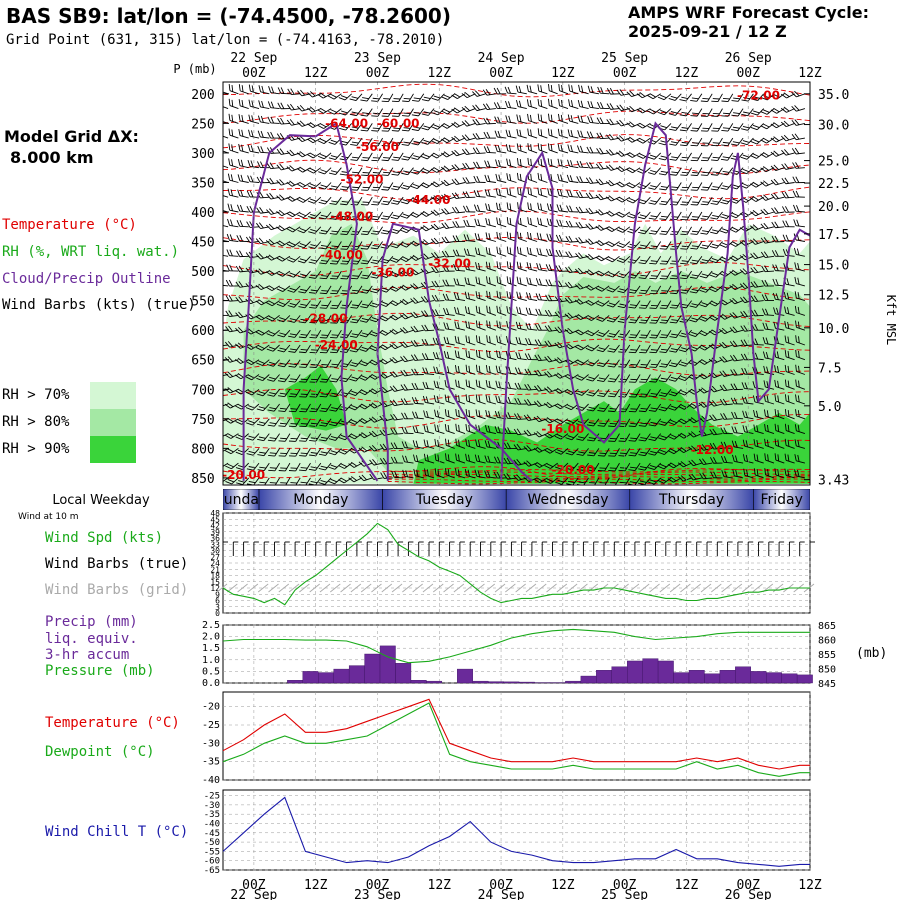  I want to click on precip-panel-tick-label: 0.0, so click(211, 683).